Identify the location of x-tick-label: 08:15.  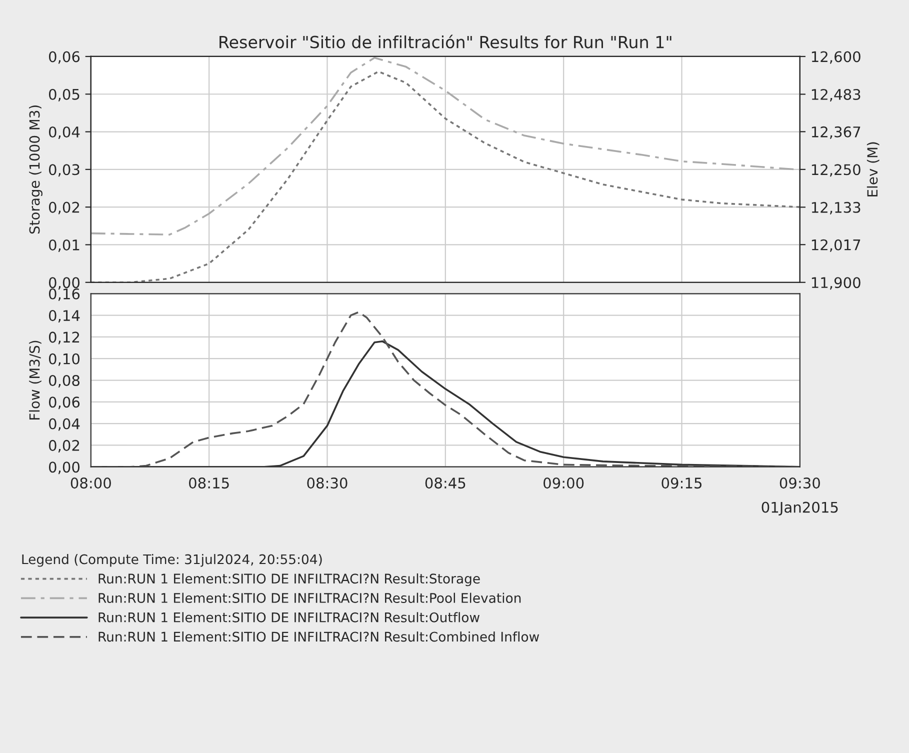
(209, 483).